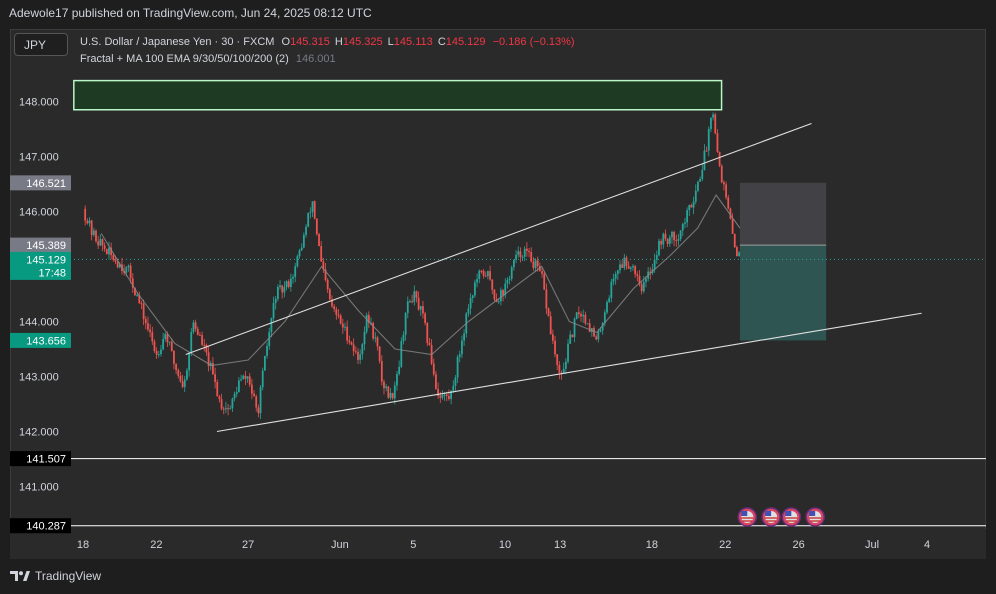 The width and height of the screenshot is (996, 594). What do you see at coordinates (652, 545) in the screenshot?
I see `x-tick-label: 18` at bounding box center [652, 545].